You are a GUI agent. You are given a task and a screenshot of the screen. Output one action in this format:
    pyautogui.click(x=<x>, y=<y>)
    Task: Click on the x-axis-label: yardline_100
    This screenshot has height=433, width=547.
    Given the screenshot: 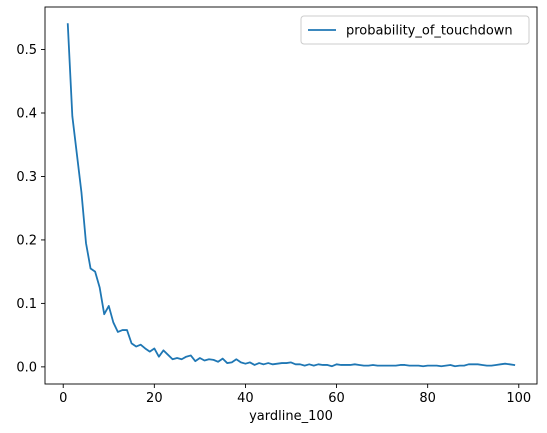 What is the action you would take?
    pyautogui.click(x=291, y=416)
    